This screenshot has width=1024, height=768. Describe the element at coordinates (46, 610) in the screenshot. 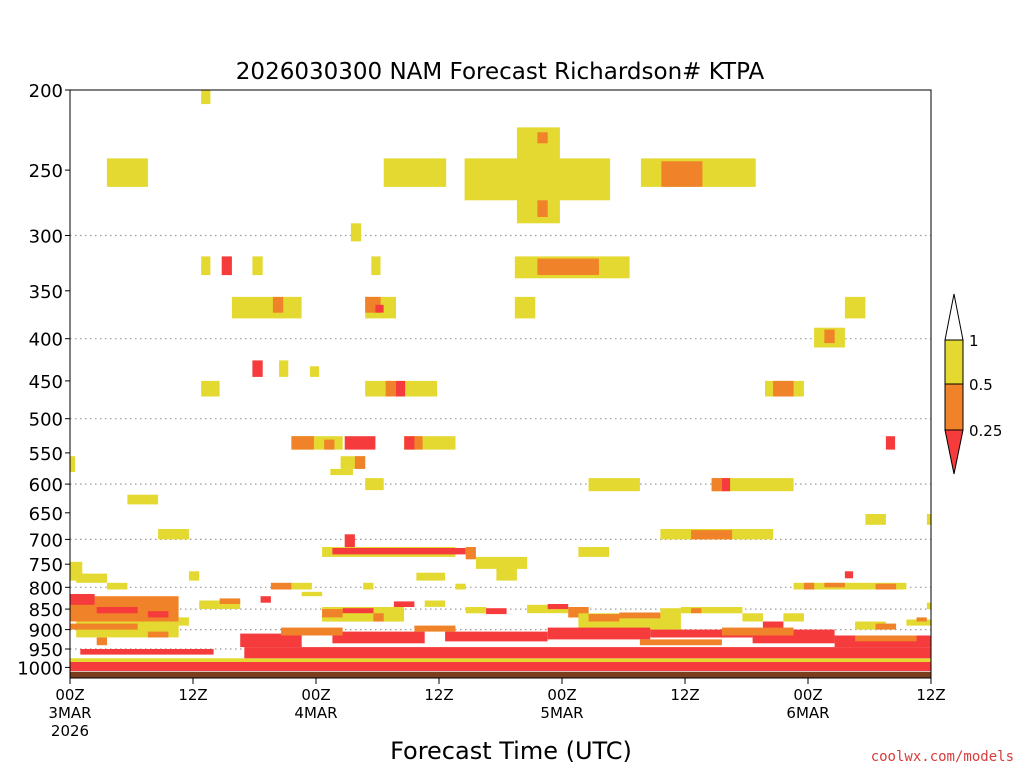

I see `y-tick-label: 850` at that location.